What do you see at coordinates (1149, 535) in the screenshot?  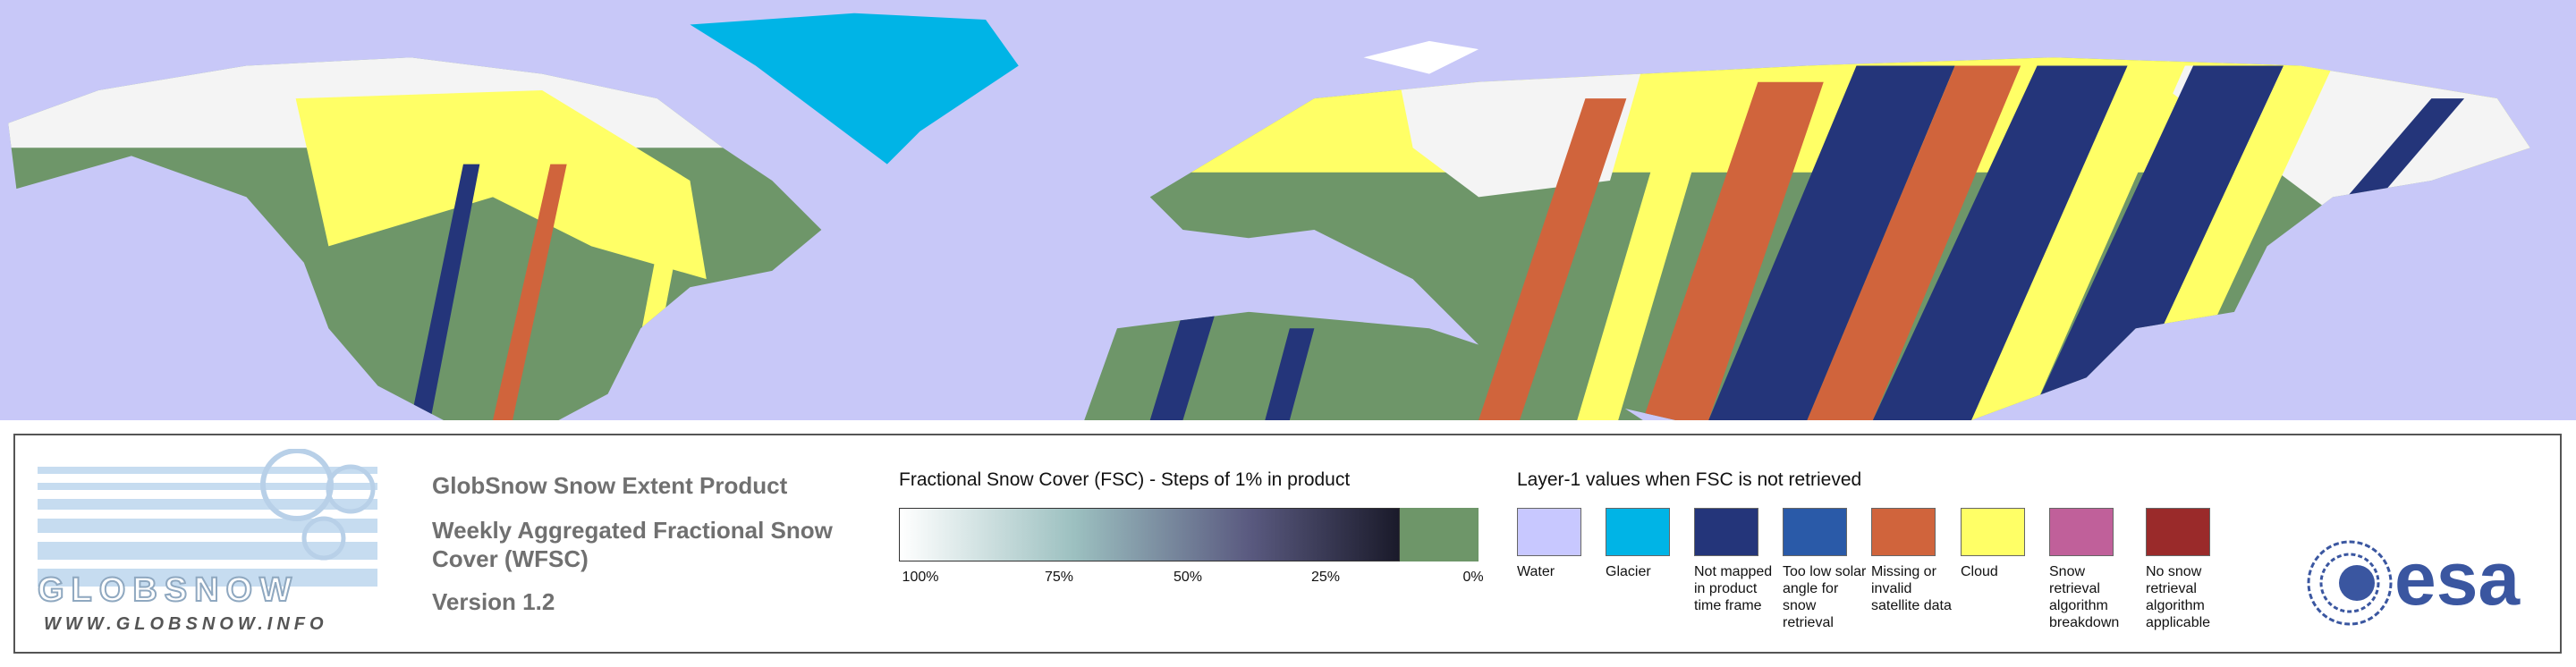 I see `fsc-gradient` at bounding box center [1149, 535].